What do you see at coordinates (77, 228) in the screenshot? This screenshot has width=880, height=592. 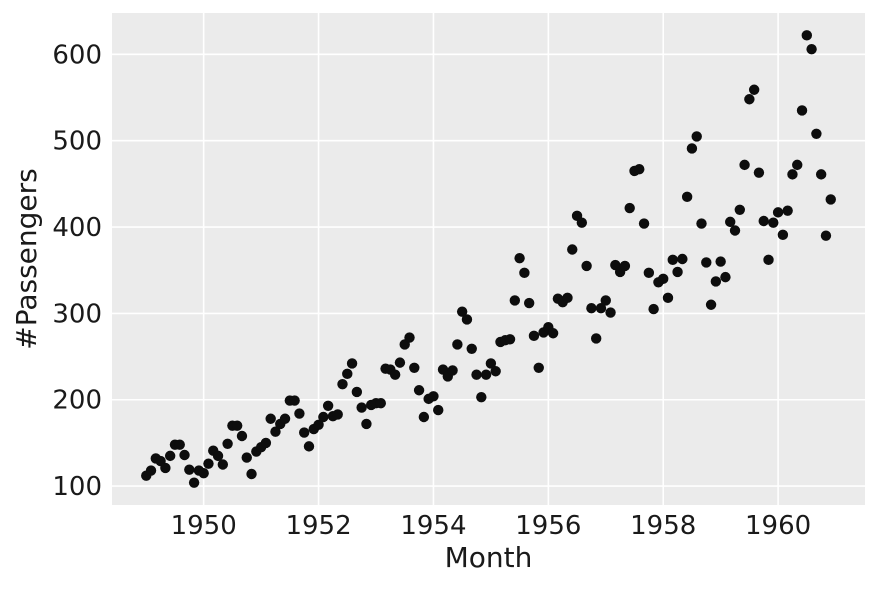 I see `y-tick-label: 400` at bounding box center [77, 228].